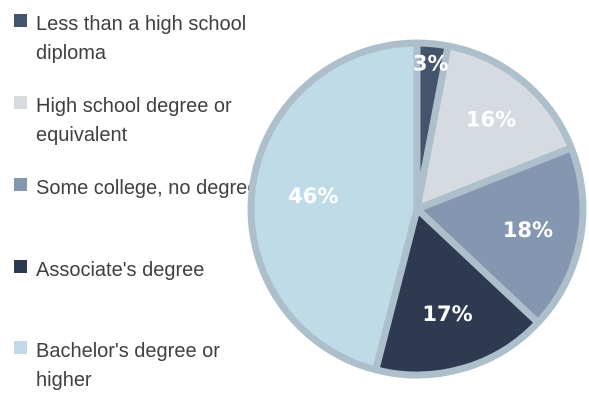 Image resolution: width=589 pixels, height=397 pixels. I want to click on legend-label: Less than a high school diploma, so click(141, 38).